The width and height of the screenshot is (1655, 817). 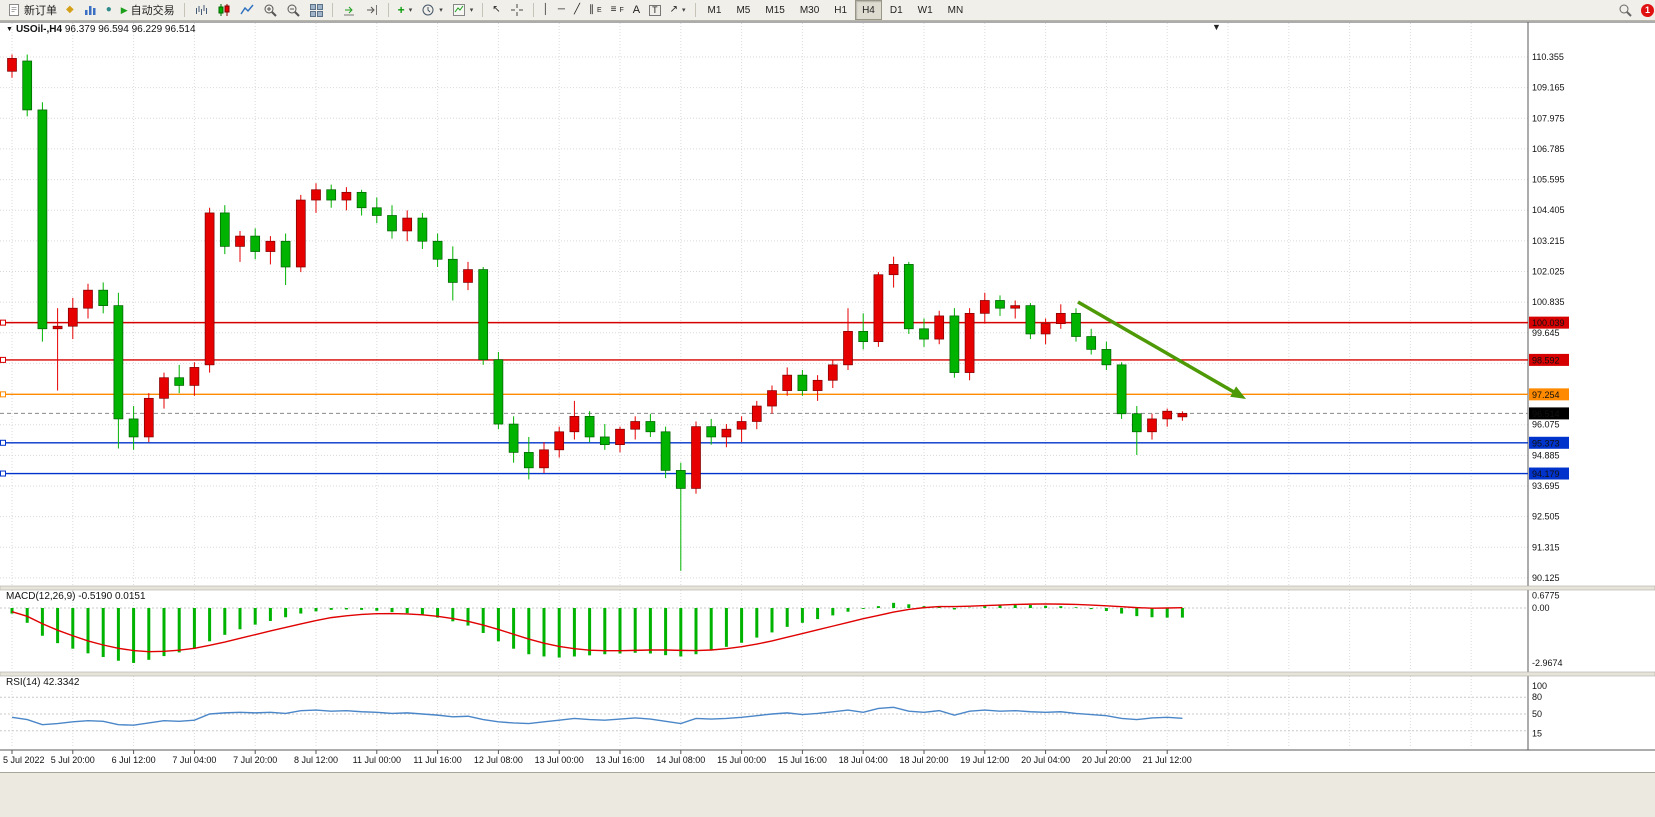 I want to click on arrows-icon: ↗, so click(x=674, y=9).